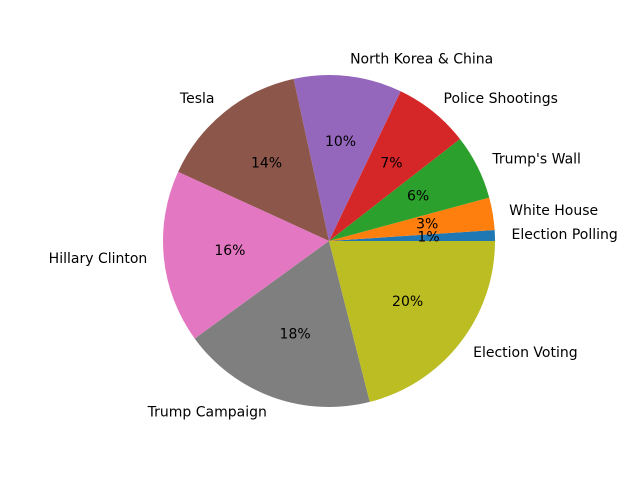 Image resolution: width=640 pixels, height=480 pixels. What do you see at coordinates (391, 163) in the screenshot?
I see `percent-label: 7%` at bounding box center [391, 163].